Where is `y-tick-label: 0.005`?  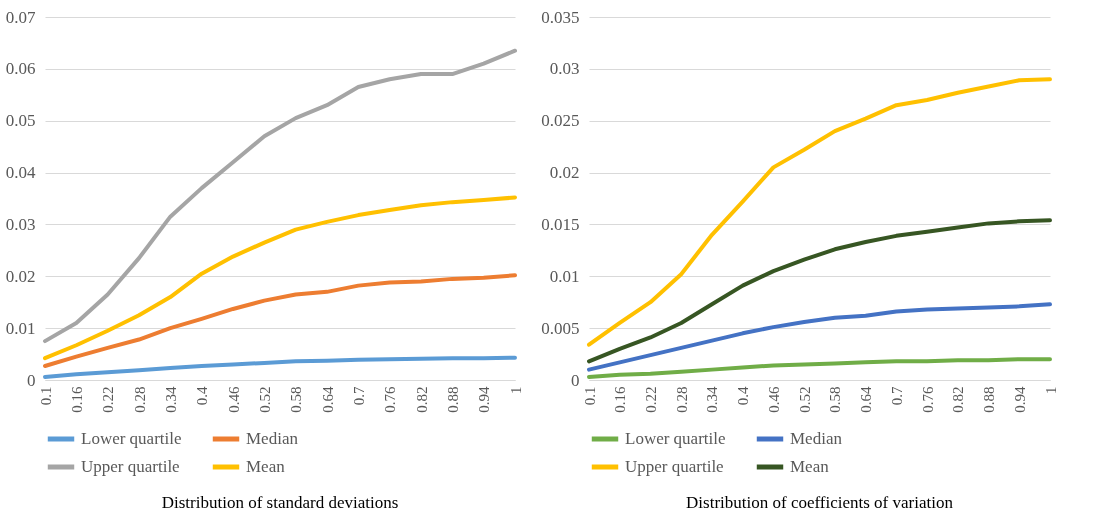 y-tick-label: 0.005 is located at coordinates (560, 328).